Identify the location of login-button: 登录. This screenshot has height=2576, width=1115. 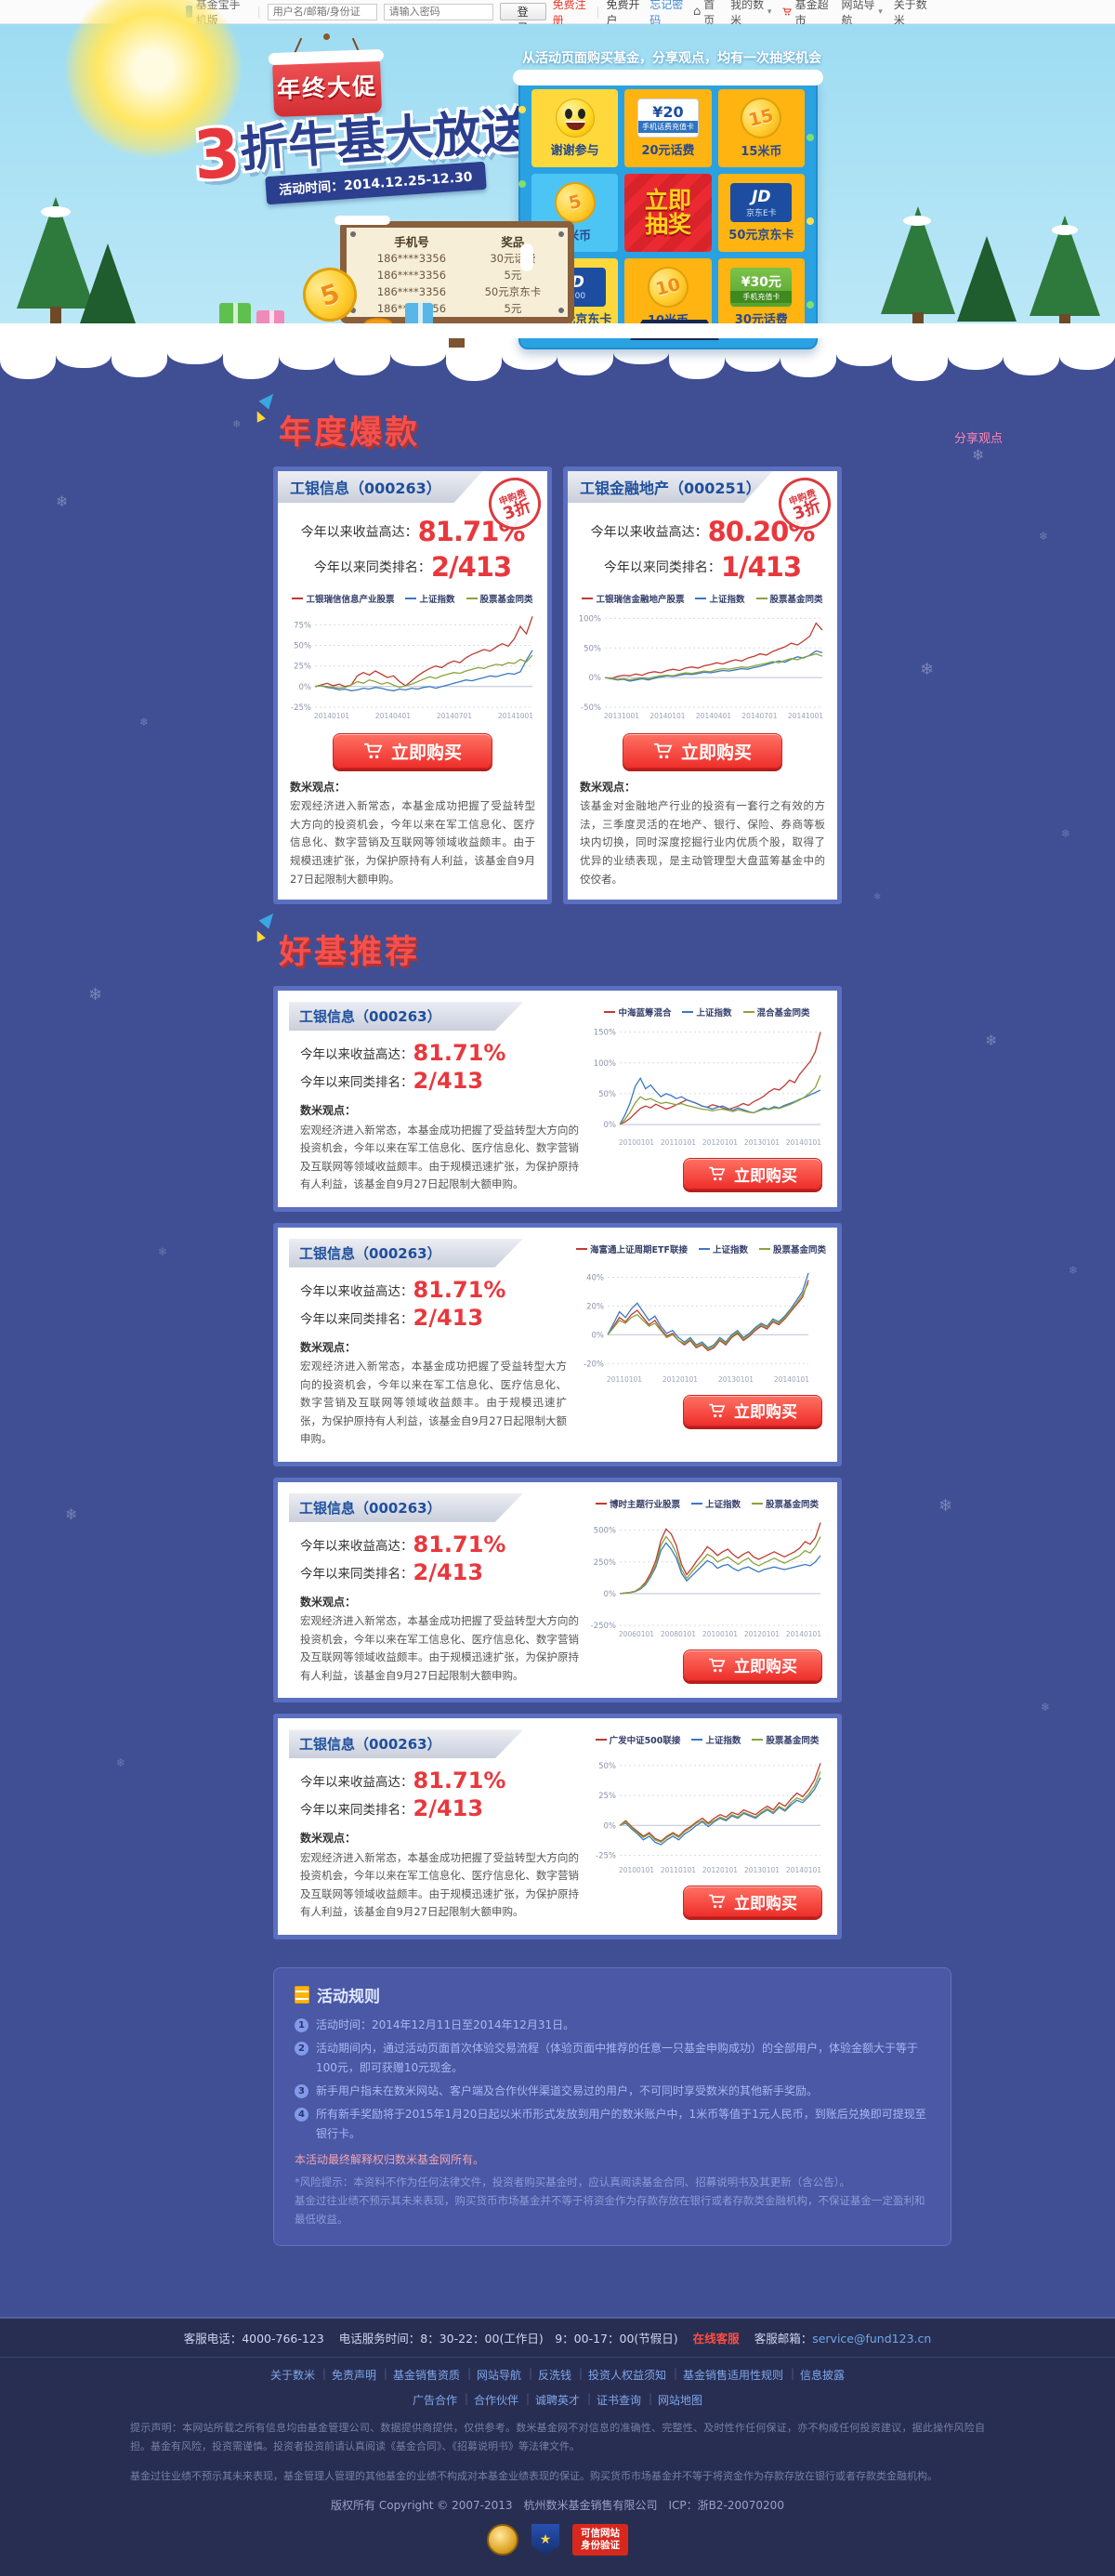
(522, 18).